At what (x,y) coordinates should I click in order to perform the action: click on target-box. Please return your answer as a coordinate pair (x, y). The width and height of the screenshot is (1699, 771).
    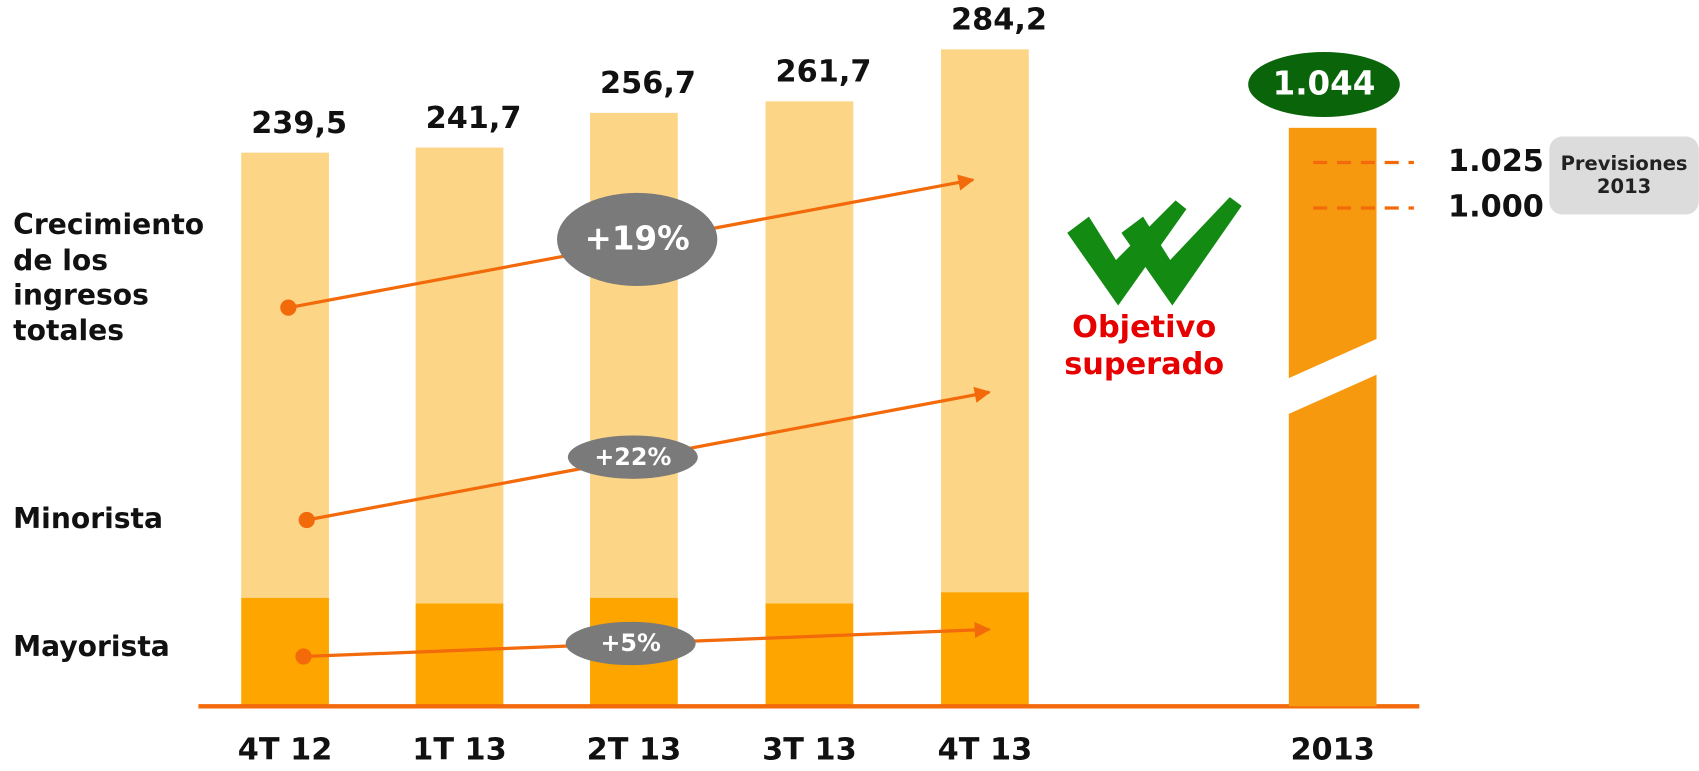
    Looking at the image, I should click on (1624, 175).